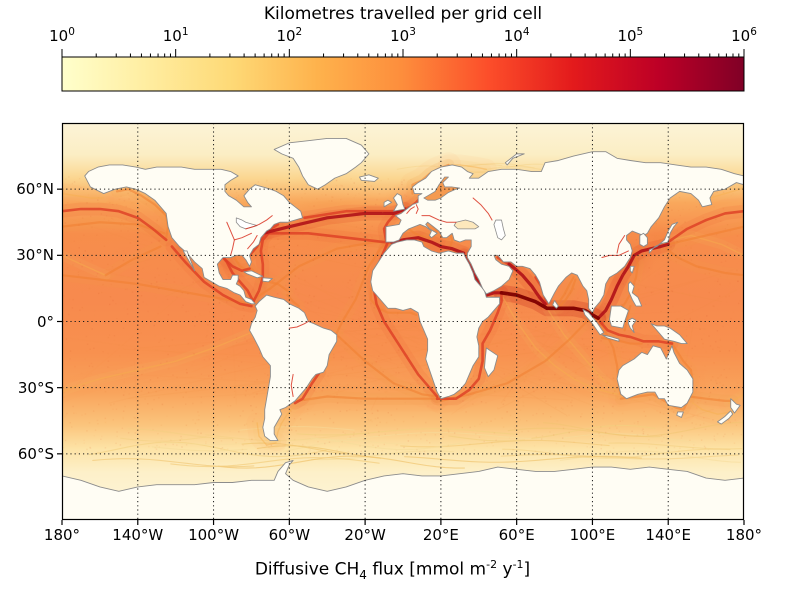  Describe the element at coordinates (35, 189) in the screenshot. I see `lat-tick-label: 60°N` at that location.